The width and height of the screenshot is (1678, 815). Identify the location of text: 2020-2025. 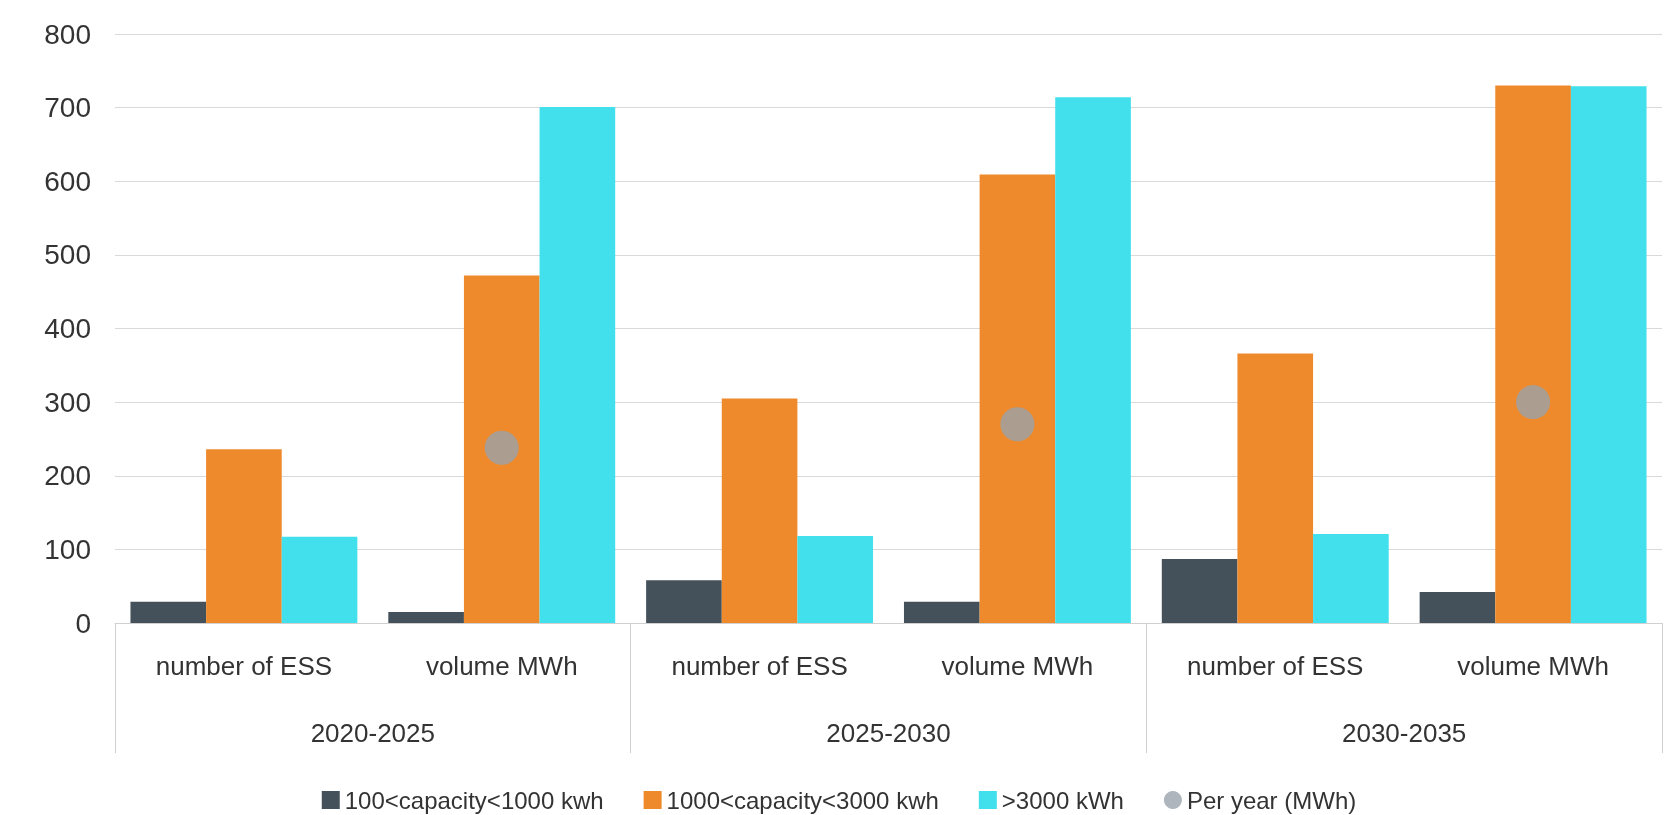
(373, 733).